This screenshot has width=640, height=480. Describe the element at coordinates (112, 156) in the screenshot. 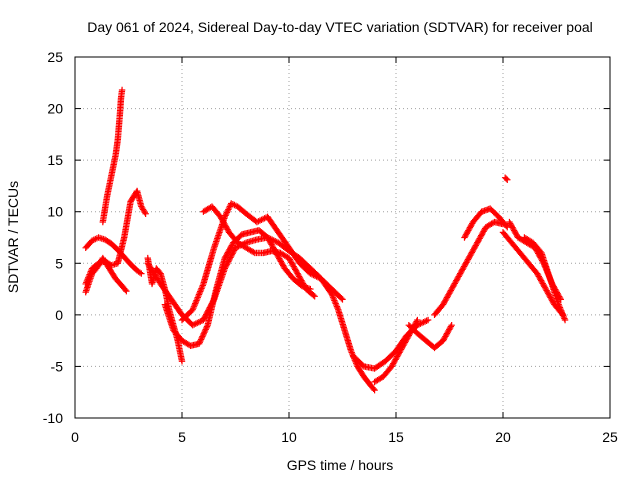

I see `series-spike-near-2h` at that location.